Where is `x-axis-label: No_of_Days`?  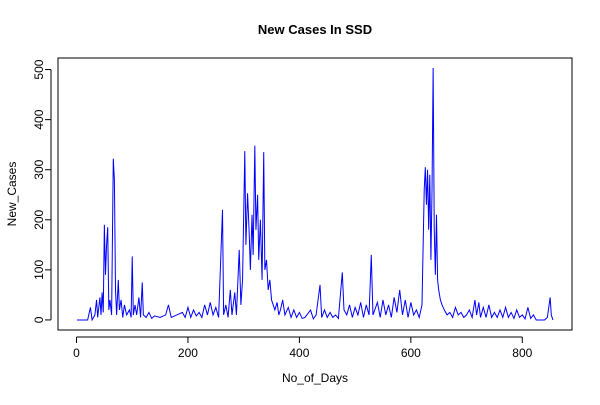
x-axis-label: No_of_Days is located at coordinates (315, 378).